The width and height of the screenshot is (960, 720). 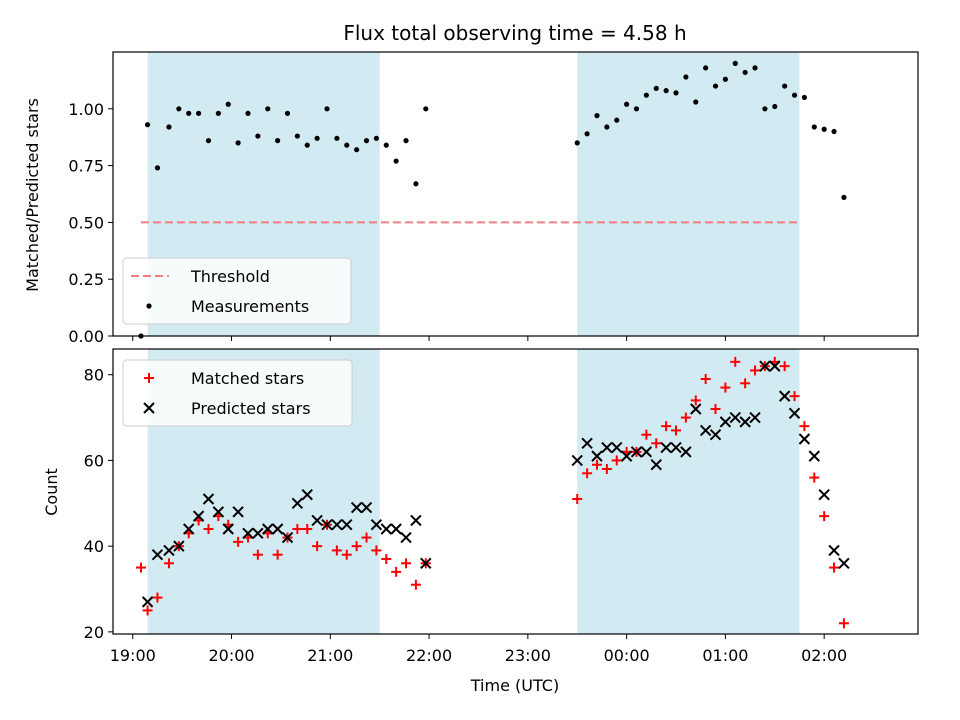 What do you see at coordinates (514, 33) in the screenshot?
I see `top-chart-title: Flux total observing time = 4.58 h` at bounding box center [514, 33].